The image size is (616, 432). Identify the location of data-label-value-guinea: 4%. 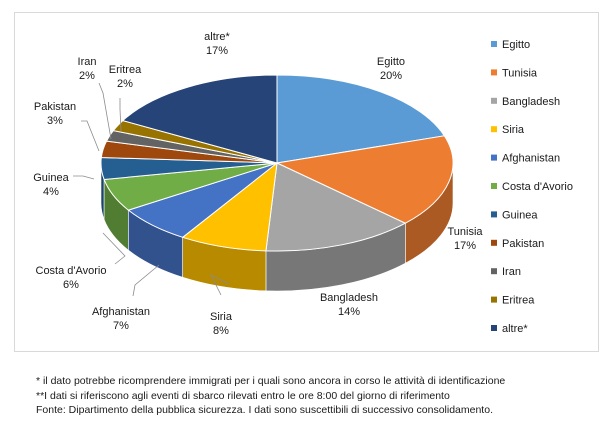
(51, 192).